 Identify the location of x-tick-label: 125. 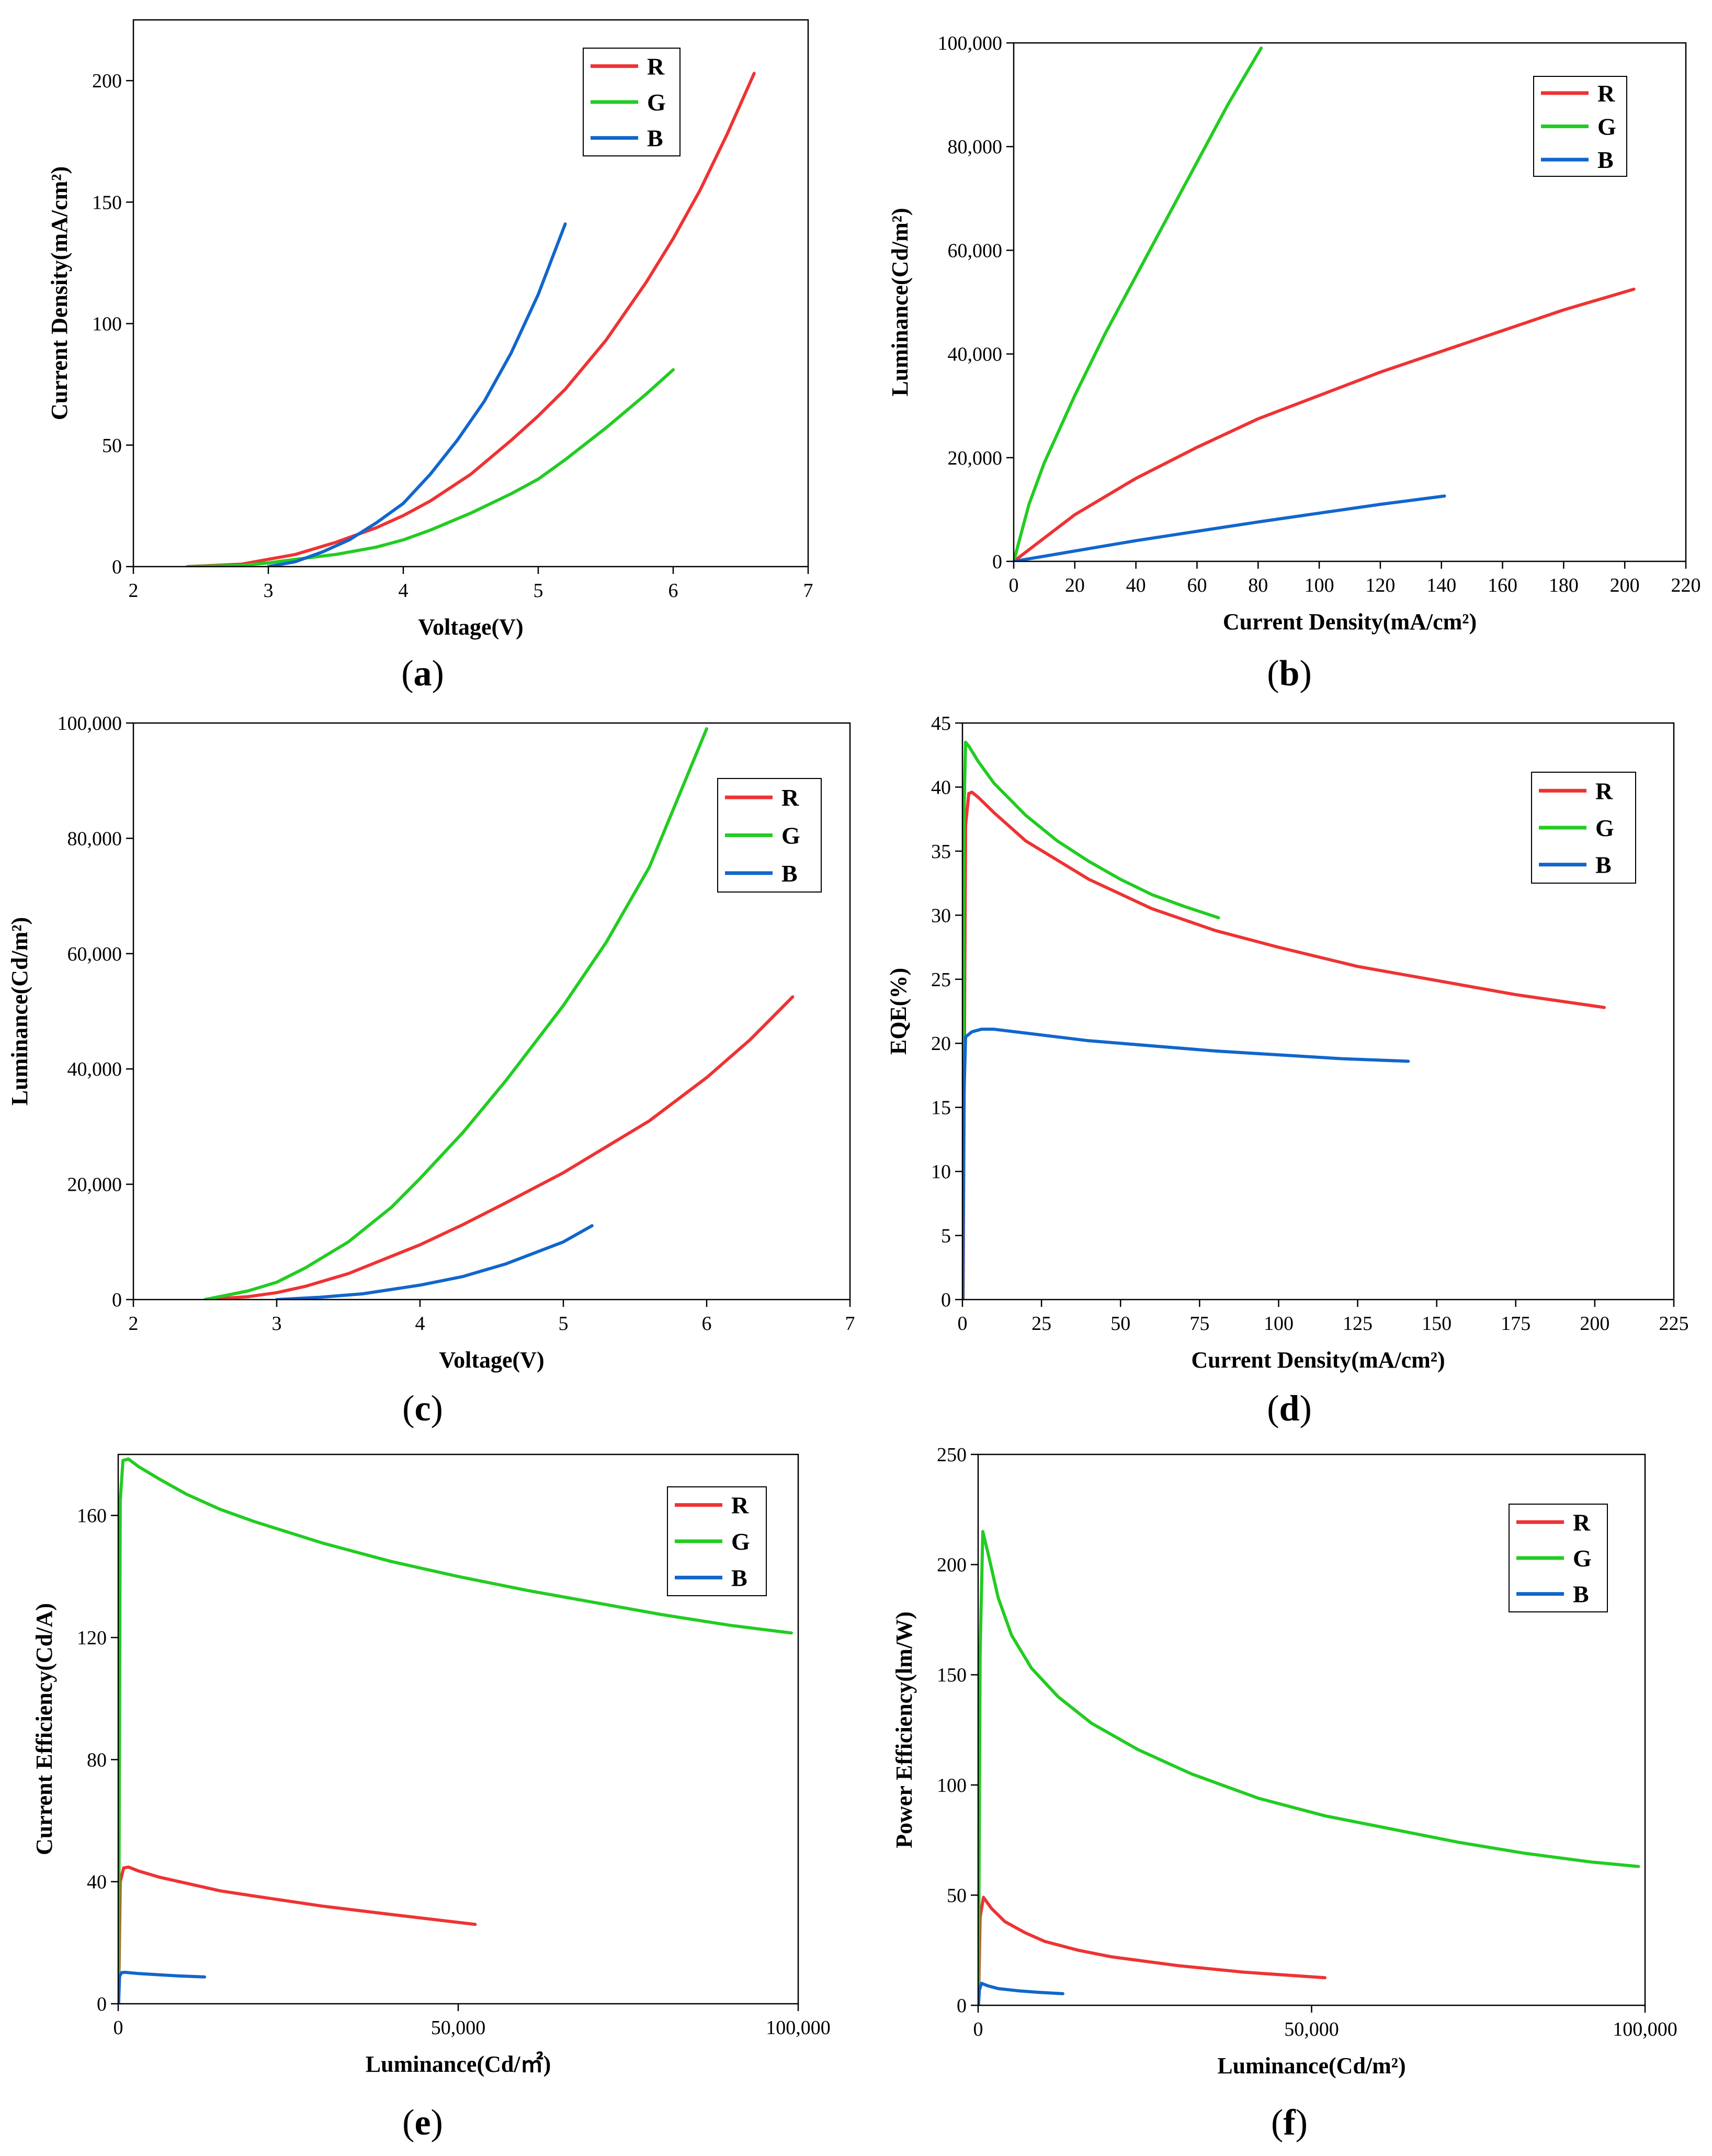
(1358, 1324).